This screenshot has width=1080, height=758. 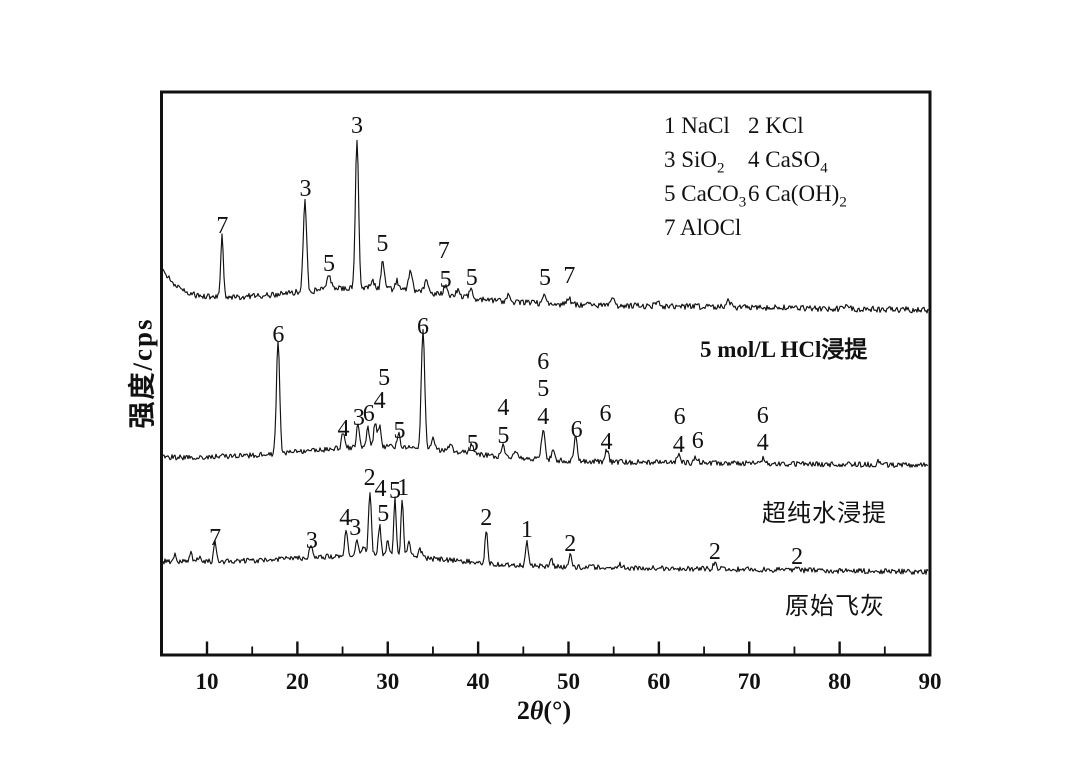 What do you see at coordinates (797, 196) in the screenshot?
I see `legend-item: 6 Ca(OH)2` at bounding box center [797, 196].